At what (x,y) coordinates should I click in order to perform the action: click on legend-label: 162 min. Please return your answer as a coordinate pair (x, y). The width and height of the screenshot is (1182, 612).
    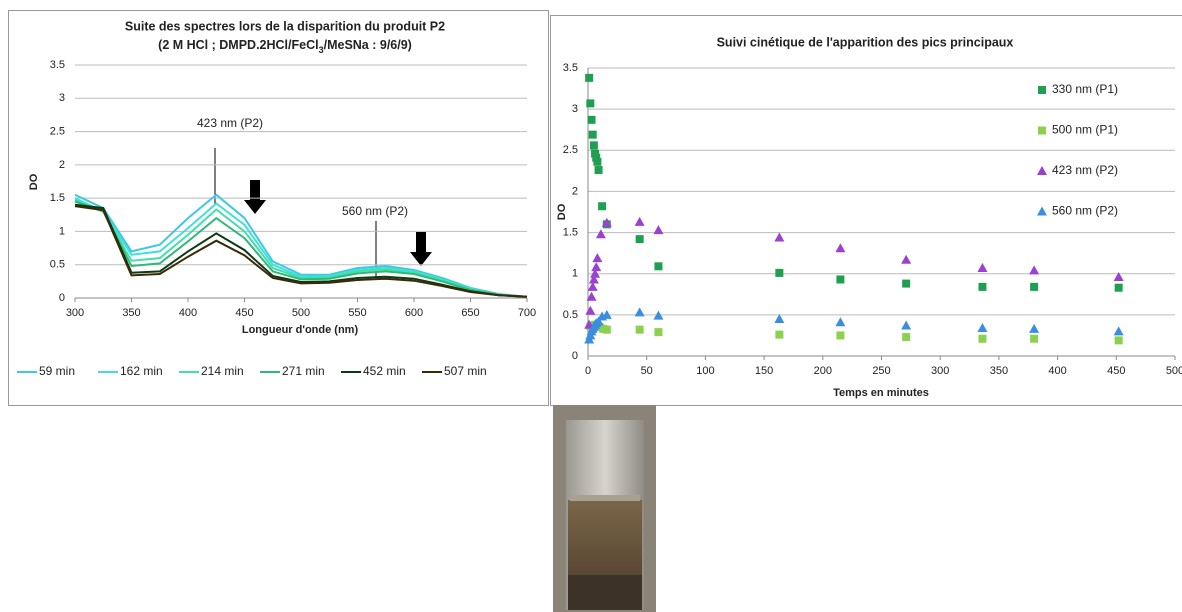
    Looking at the image, I should click on (141, 371).